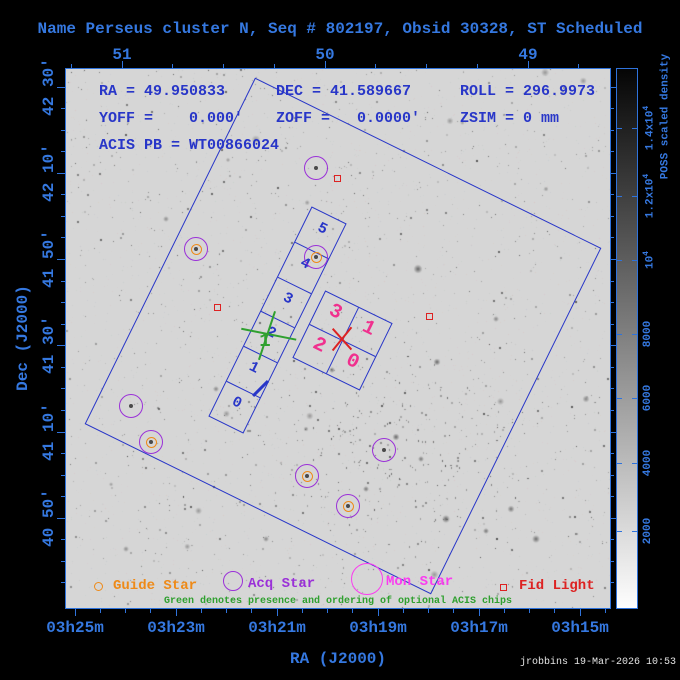 This screenshot has height=680, width=680. Describe the element at coordinates (597, 662) in the screenshot. I see `user-timestamp: jrobbins 19-Mar-2026 10:53` at that location.